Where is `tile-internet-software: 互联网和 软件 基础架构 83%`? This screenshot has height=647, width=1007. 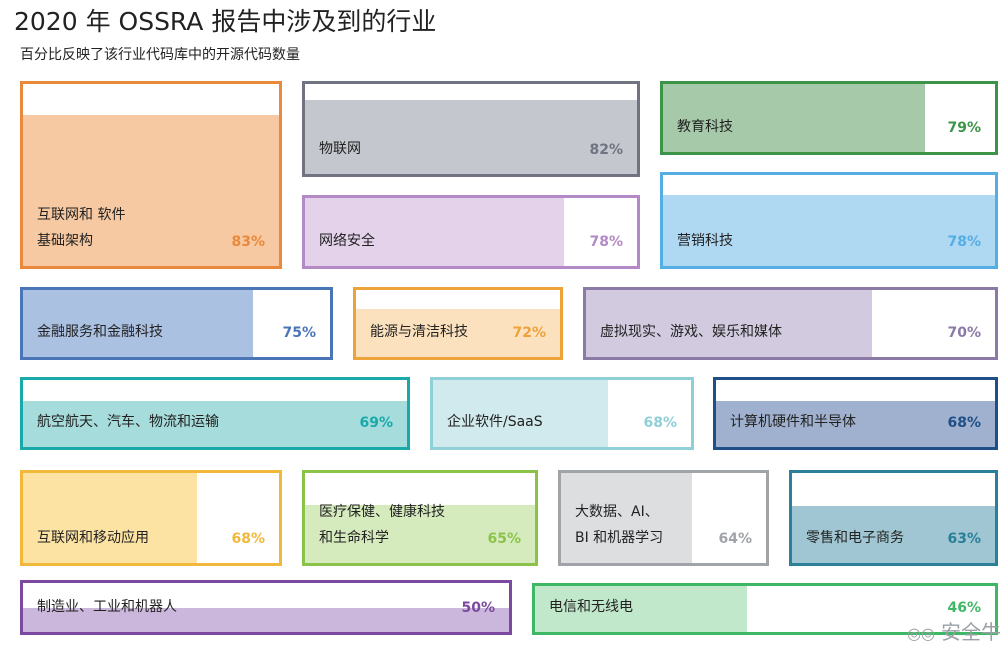
tile-internet-software: 互联网和 软件 基础架构 83% is located at coordinates (151, 175).